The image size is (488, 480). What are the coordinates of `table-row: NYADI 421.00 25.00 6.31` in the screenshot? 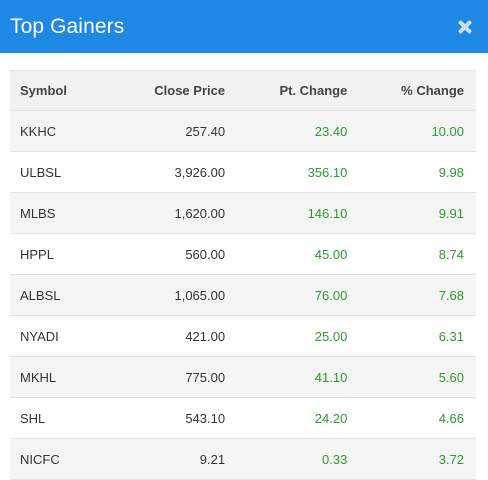 It's located at (243, 336).